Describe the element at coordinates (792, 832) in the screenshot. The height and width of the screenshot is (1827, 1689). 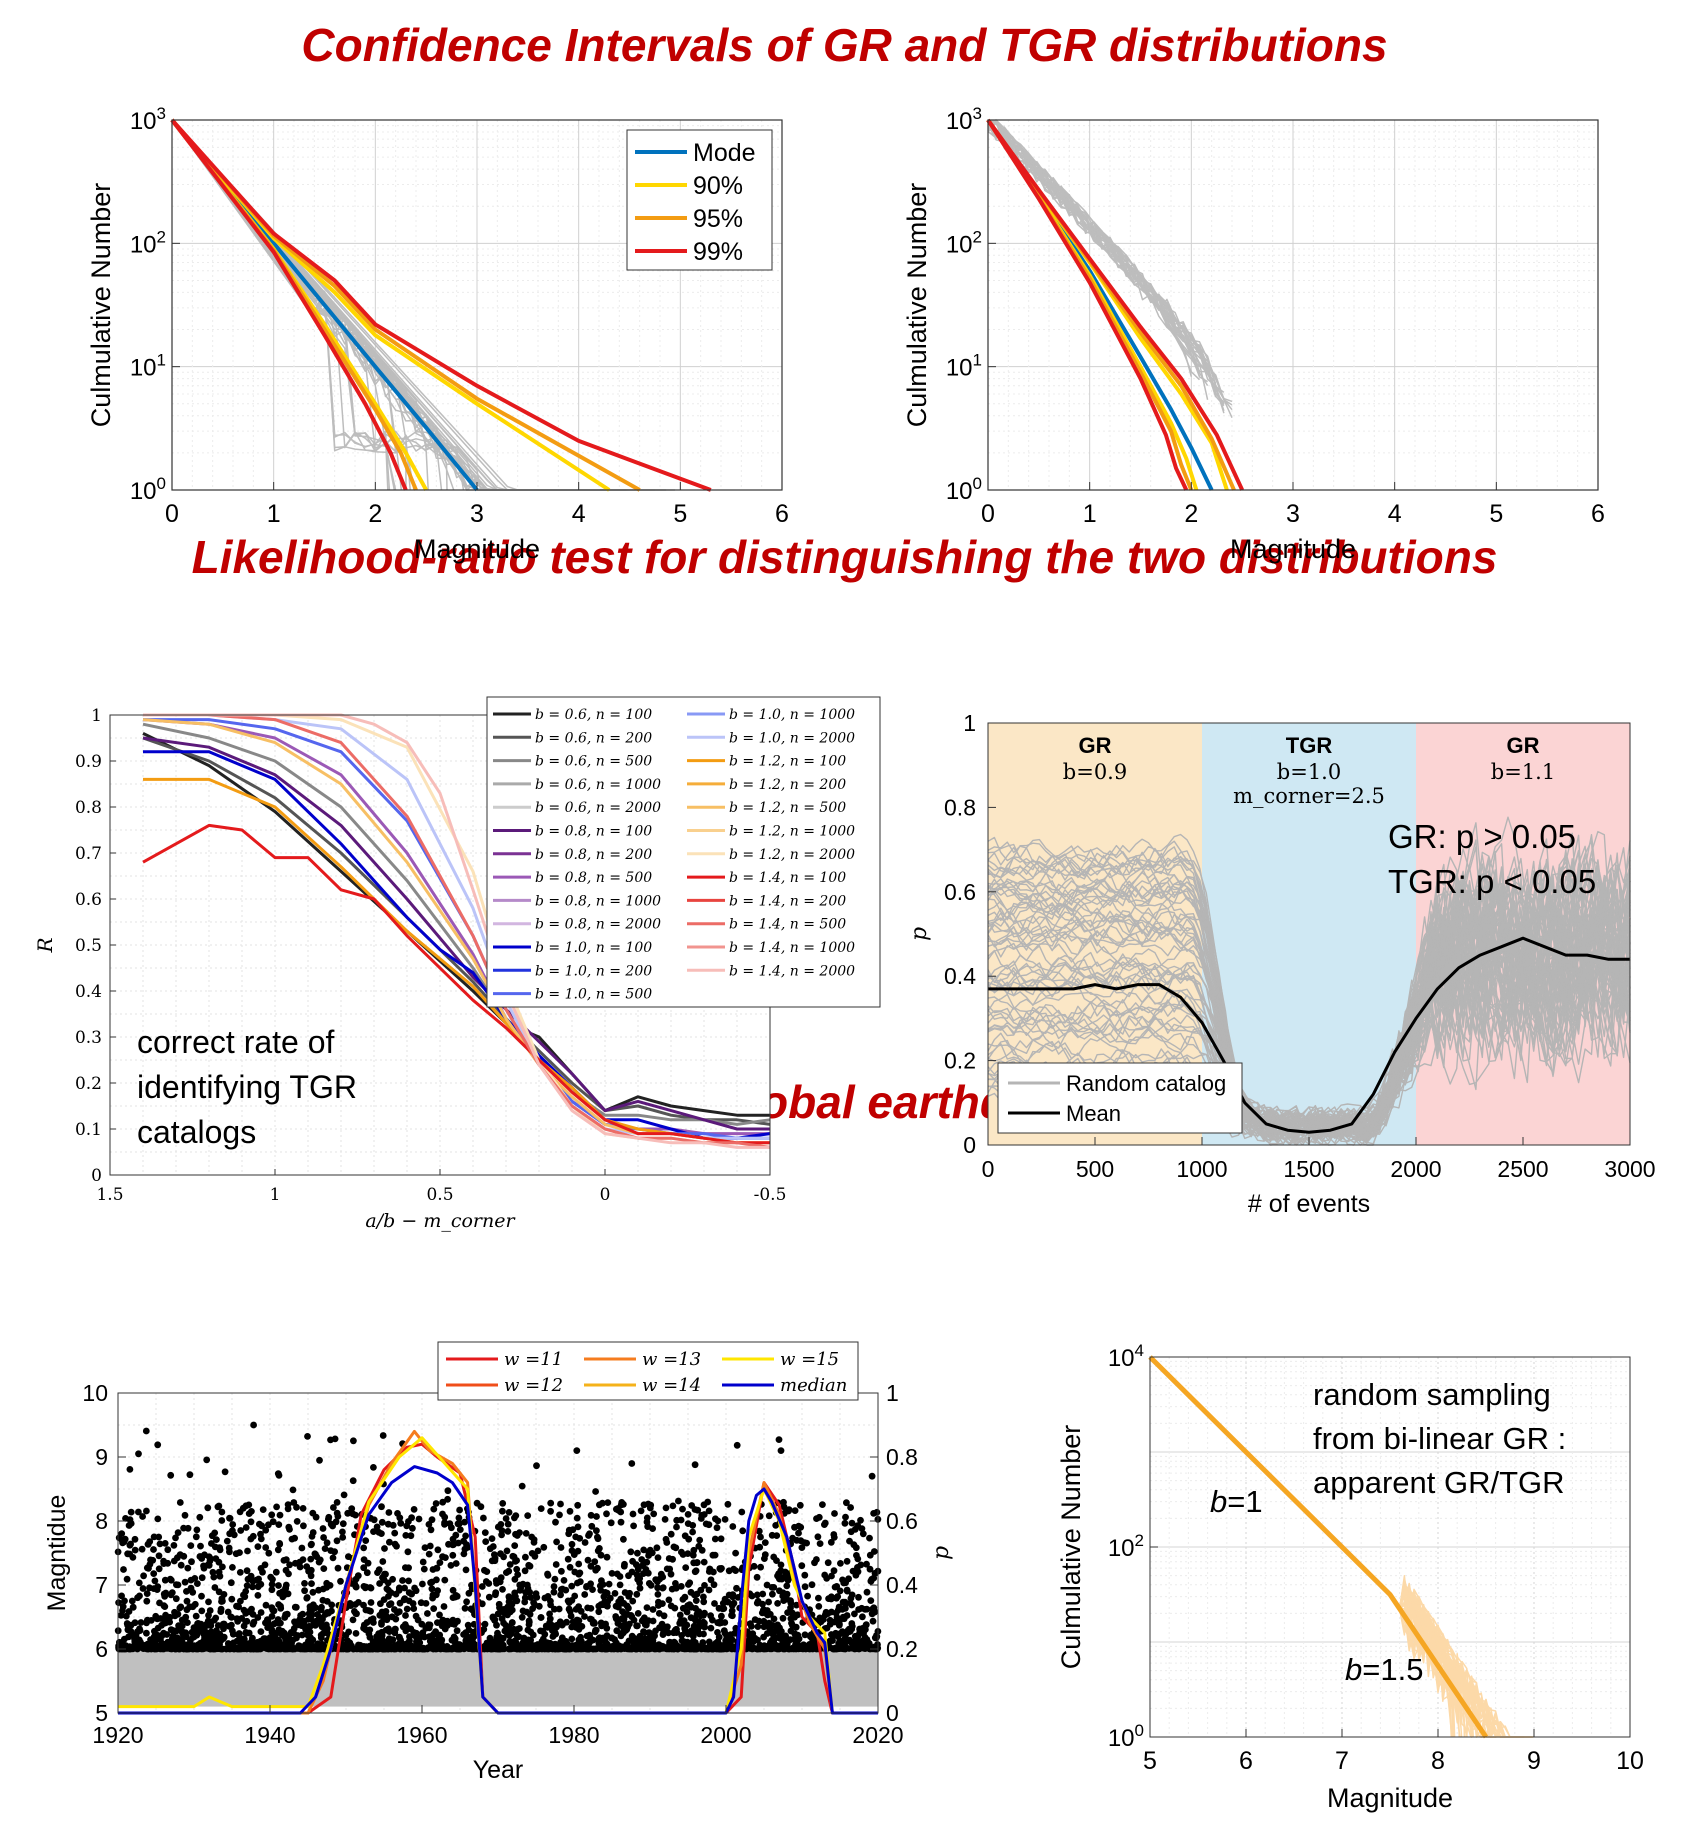
I see `legend-label: b = 1.2, n = 1000` at that location.